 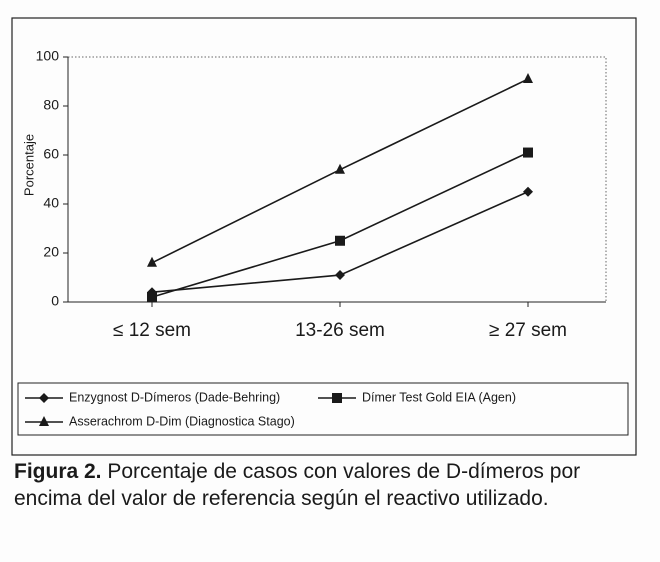 I want to click on legend, so click(x=323, y=409).